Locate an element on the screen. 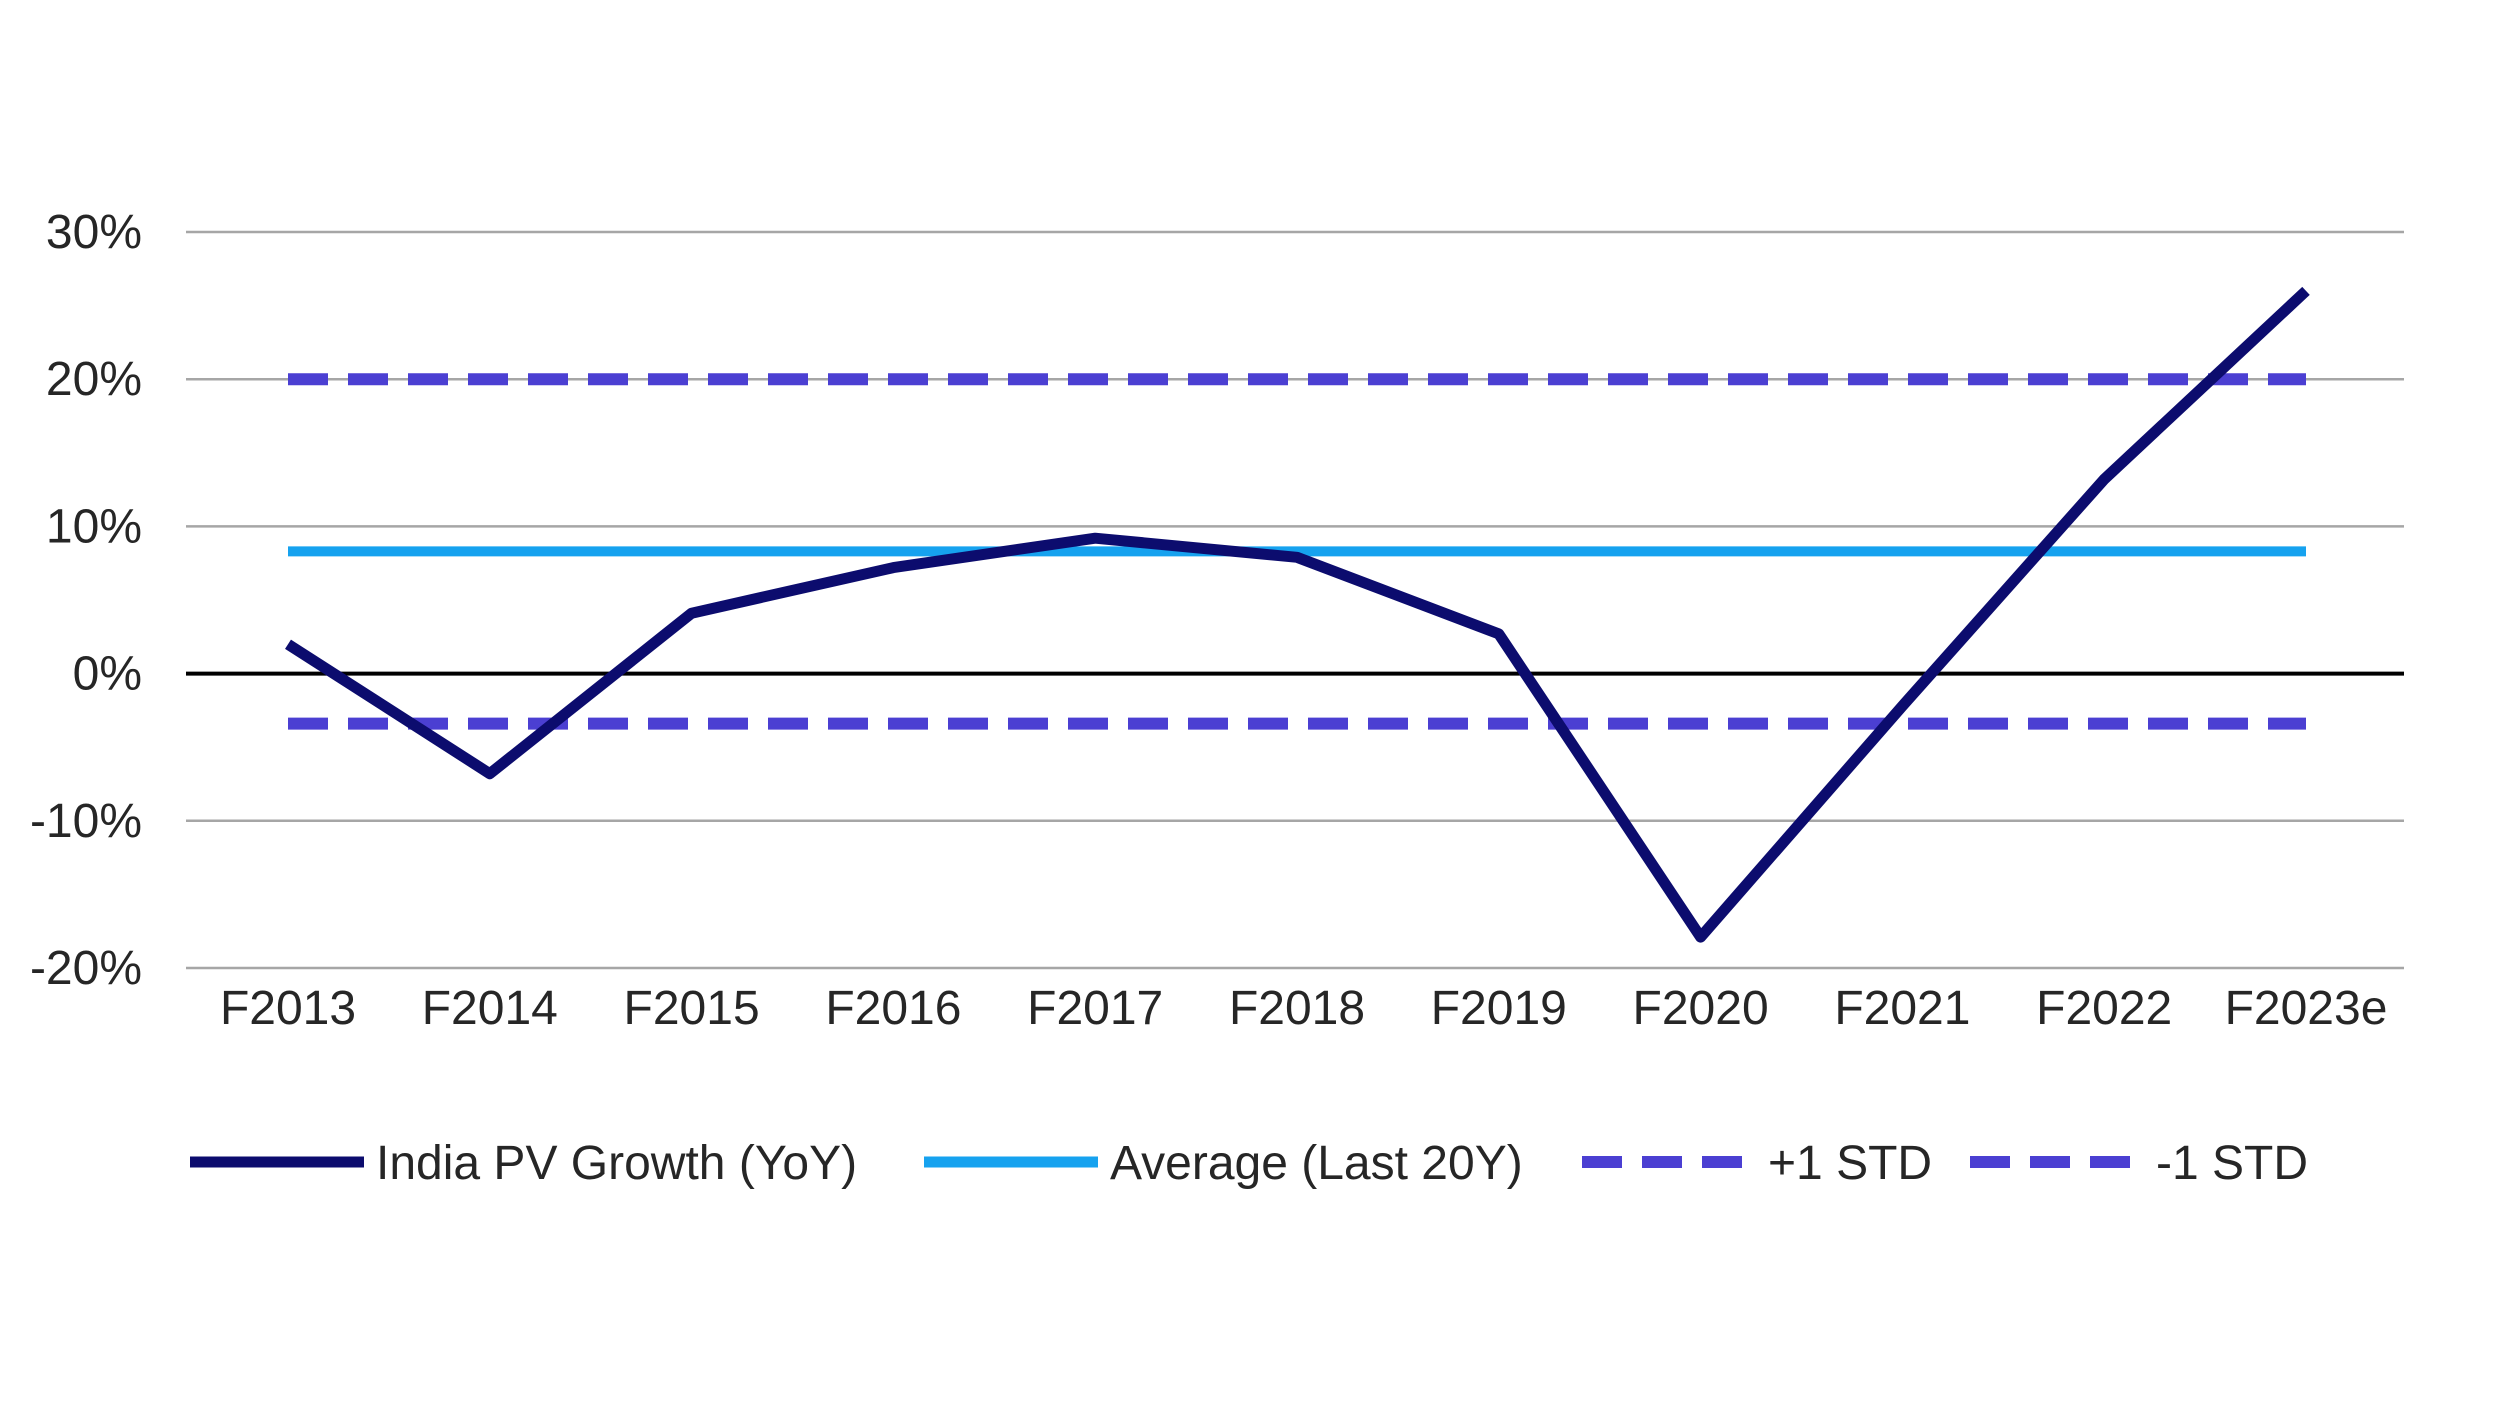  legend-item-1-std: -1 STD is located at coordinates (2139, 1163).